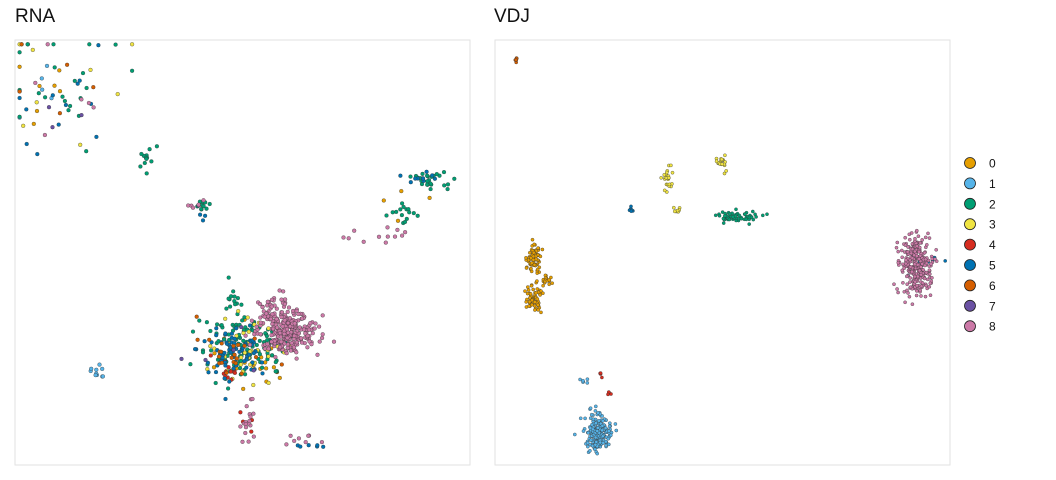  I want to click on cluster-legend: 0 1 2 3 4 5 6 7 8, so click(980, 245).